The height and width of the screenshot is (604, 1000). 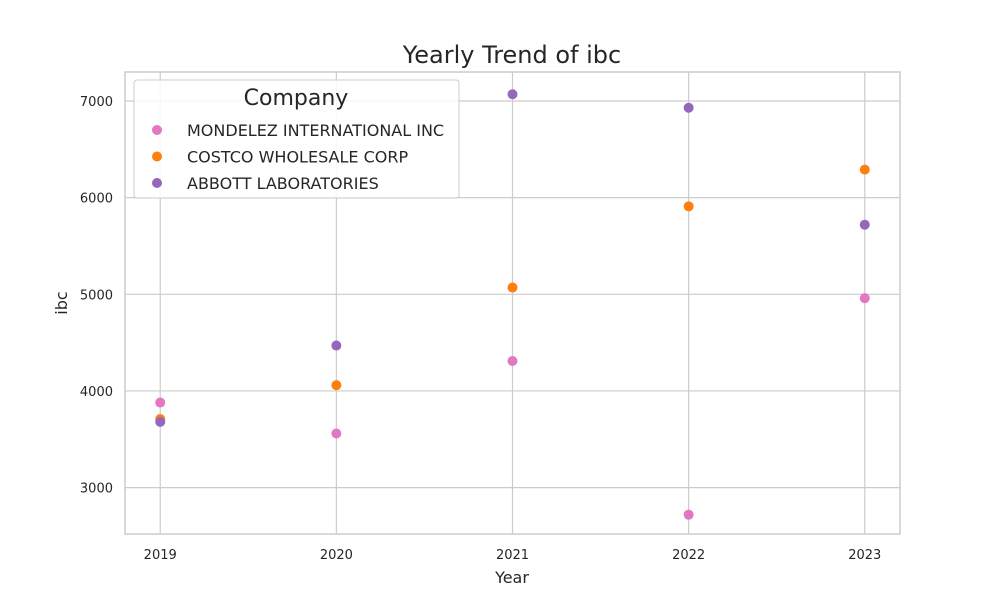 I want to click on x-tick-label: 2023, so click(x=864, y=555).